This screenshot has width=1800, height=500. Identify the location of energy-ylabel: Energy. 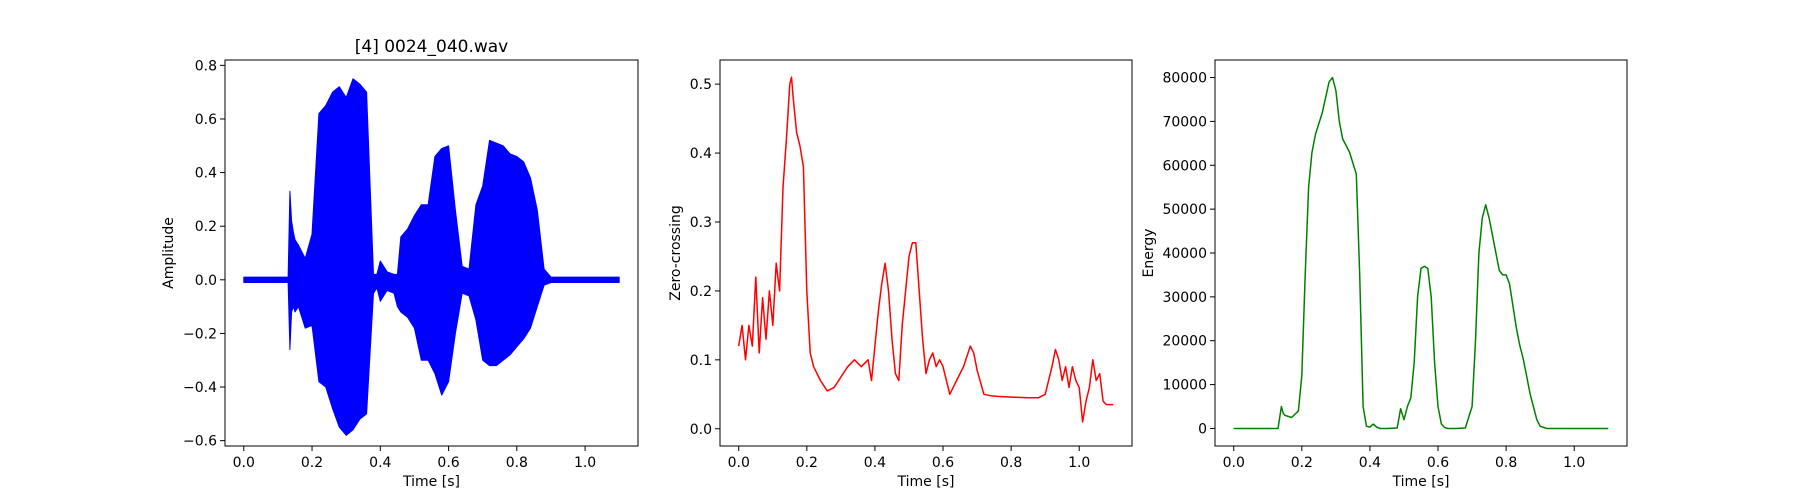
(1149, 252).